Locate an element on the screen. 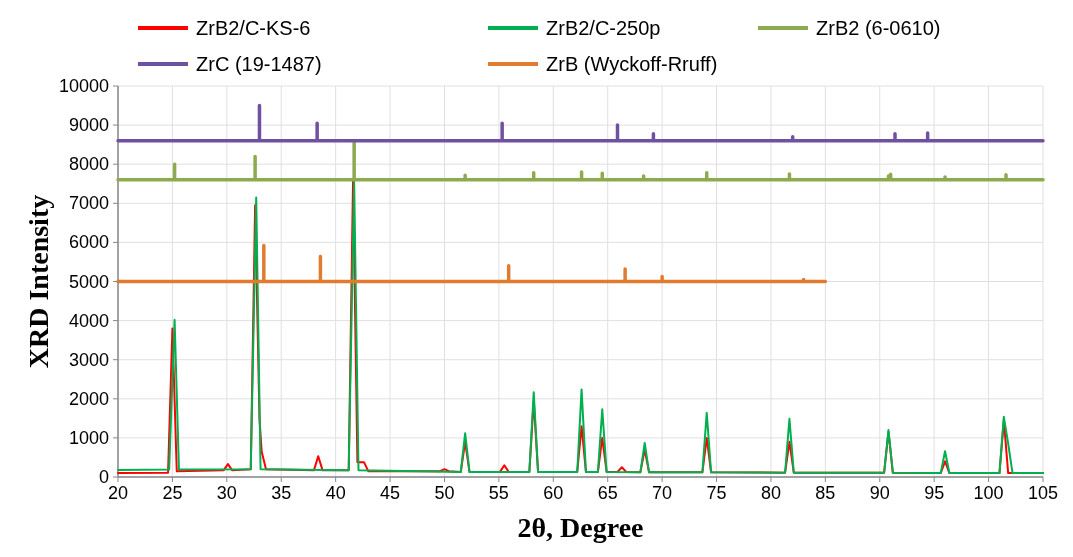  y-tick-label: 1000 is located at coordinates (88, 437).